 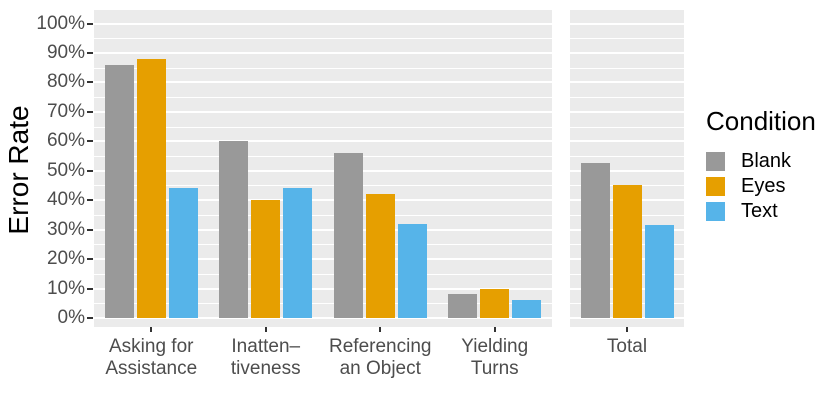 What do you see at coordinates (627, 346) in the screenshot?
I see `x-category-label: Total` at bounding box center [627, 346].